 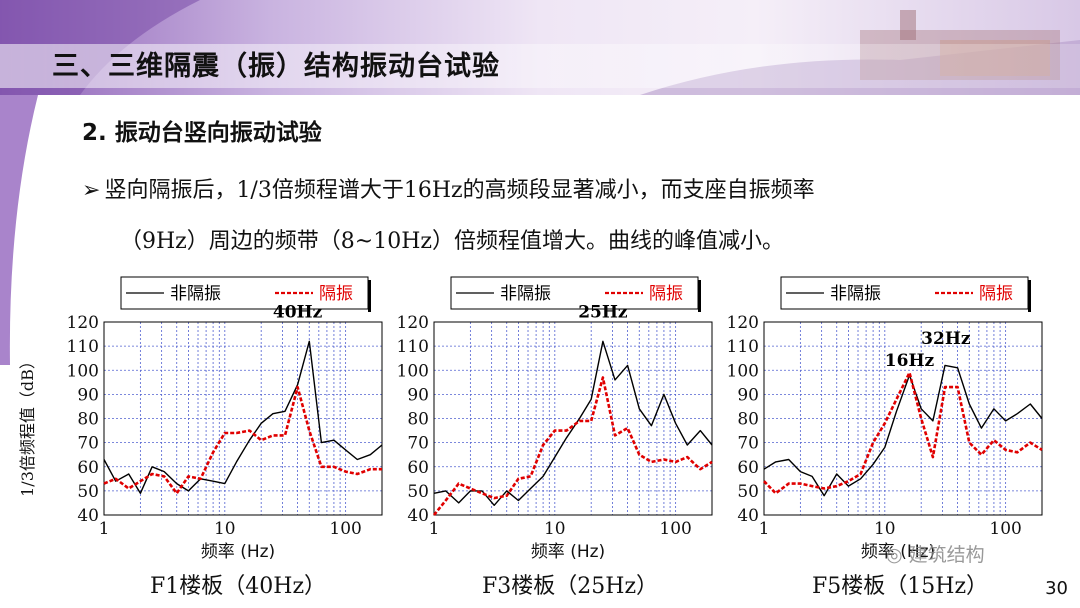 I want to click on page-title: 三、三维隔震（振）结构振动台试验, so click(x=276, y=66).